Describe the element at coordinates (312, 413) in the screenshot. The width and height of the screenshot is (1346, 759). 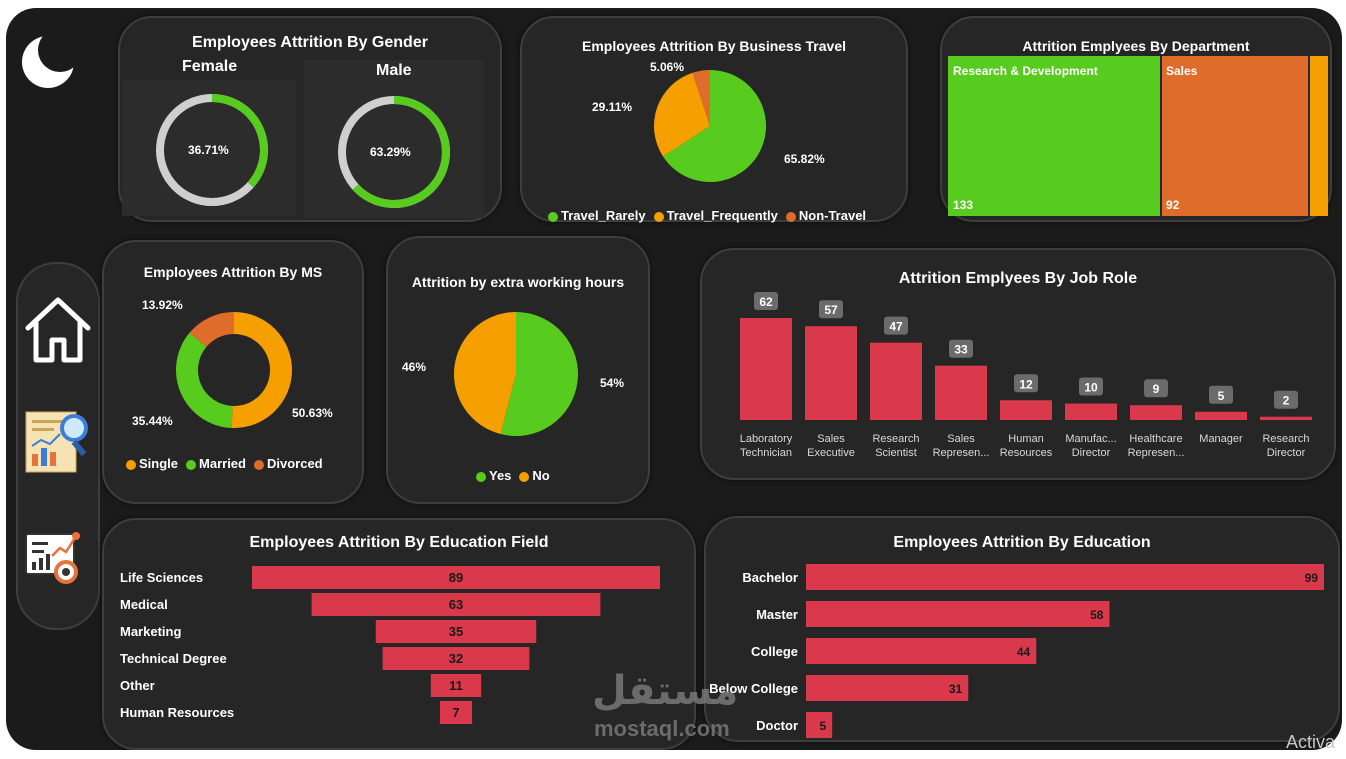
I see `ms-label-single: 50.63%` at that location.